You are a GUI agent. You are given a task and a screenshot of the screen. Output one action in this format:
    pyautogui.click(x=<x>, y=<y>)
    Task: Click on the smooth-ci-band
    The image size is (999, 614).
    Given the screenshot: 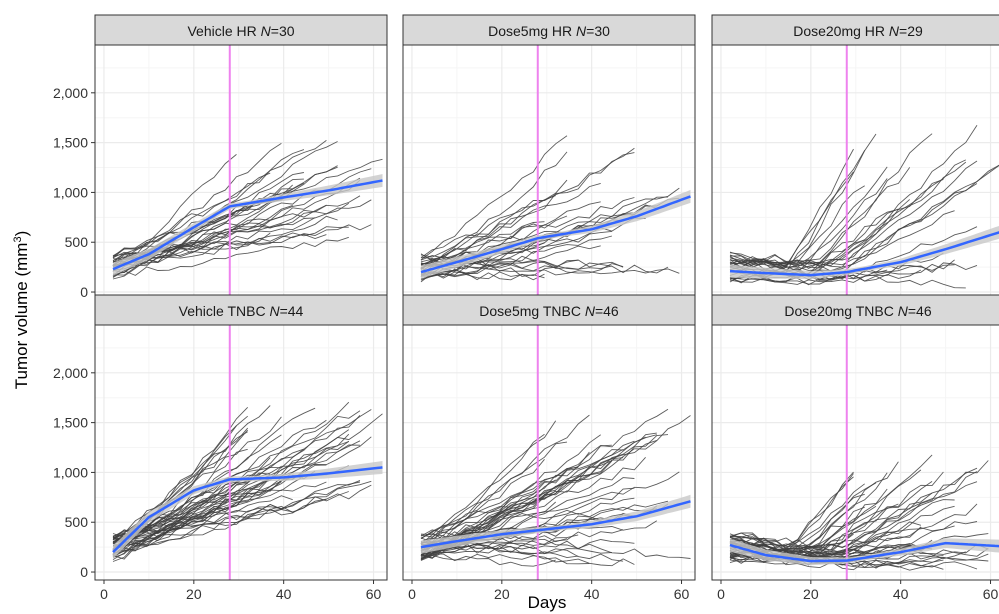 What is the action you would take?
    pyautogui.click(x=556, y=524)
    